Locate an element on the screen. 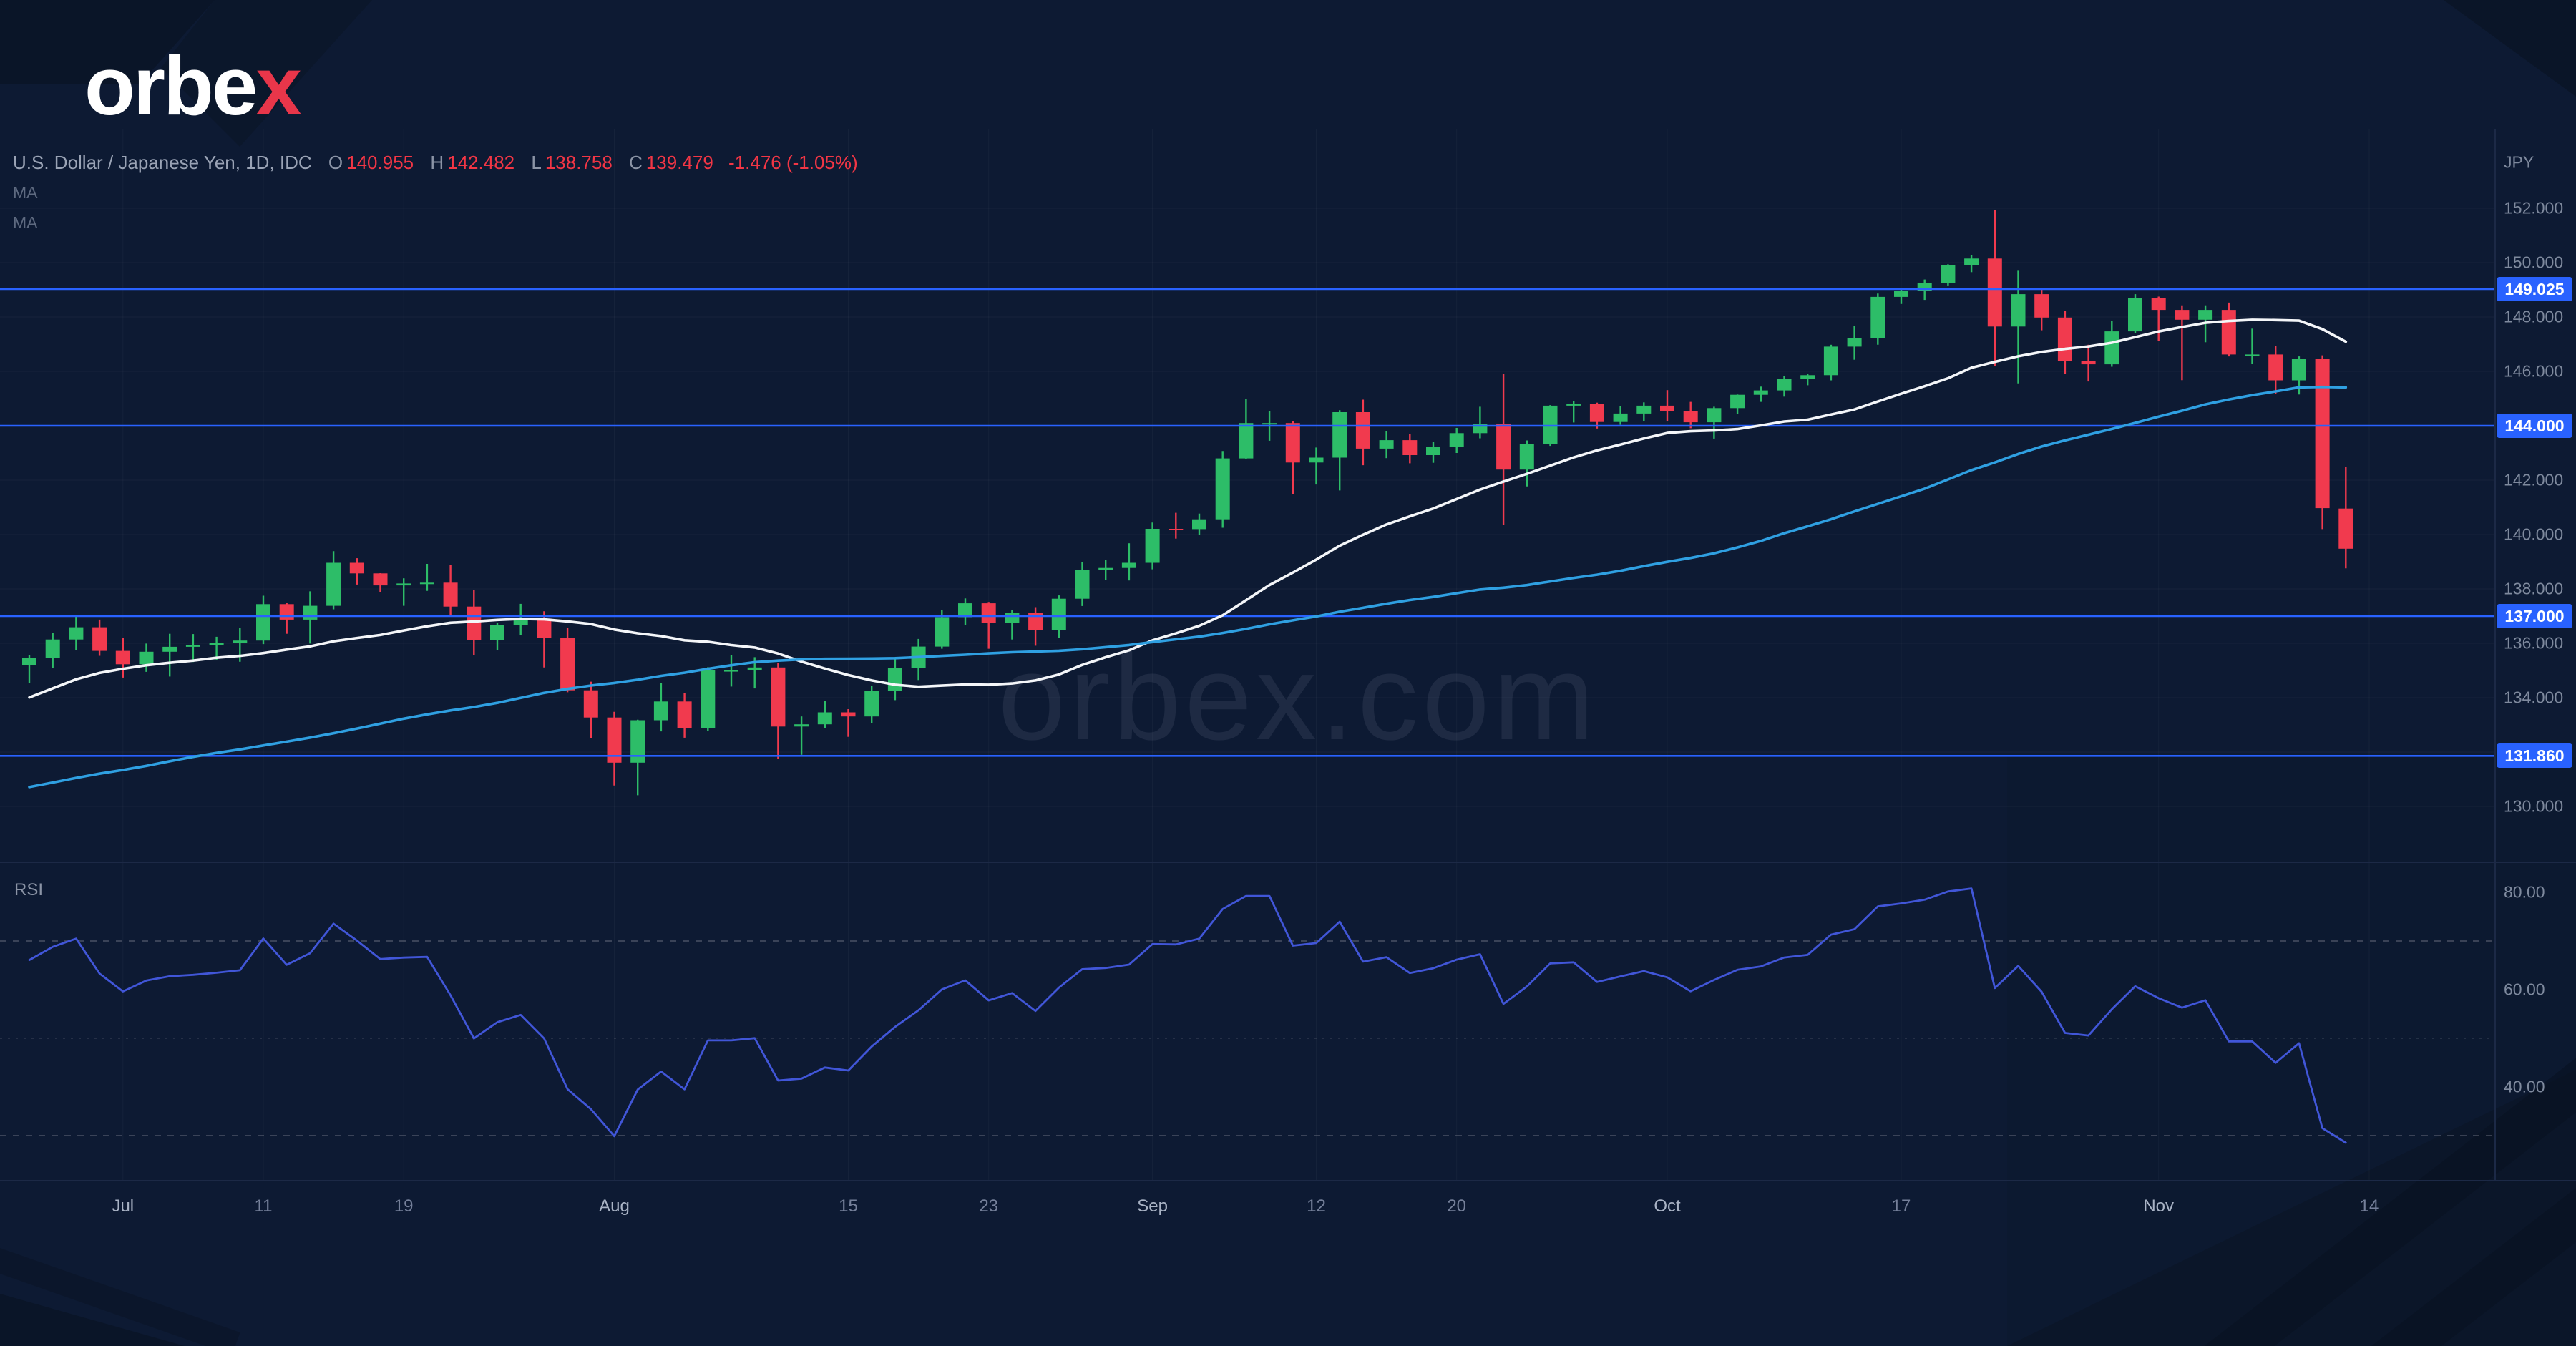  price-tick: 142.000 is located at coordinates (2534, 479).